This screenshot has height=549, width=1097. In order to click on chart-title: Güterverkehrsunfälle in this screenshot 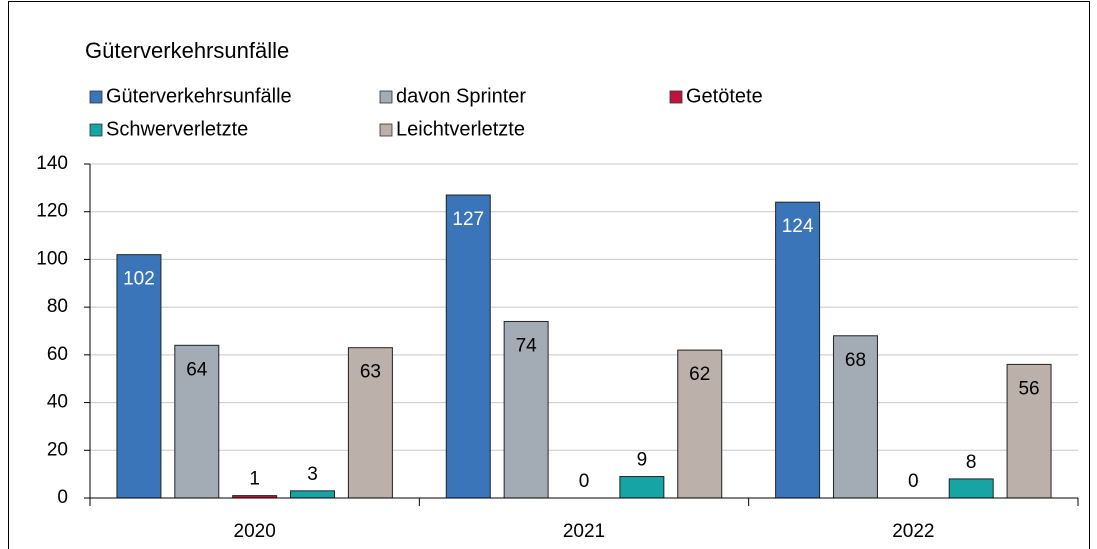, I will do `click(187, 50)`.